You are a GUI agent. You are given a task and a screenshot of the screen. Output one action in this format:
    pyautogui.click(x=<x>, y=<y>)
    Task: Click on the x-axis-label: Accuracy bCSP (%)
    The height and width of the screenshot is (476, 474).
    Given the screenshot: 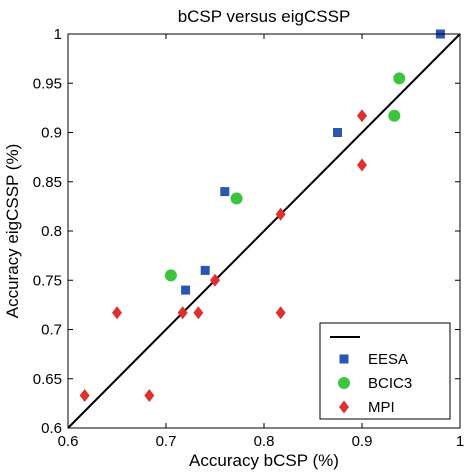 What is the action you would take?
    pyautogui.click(x=264, y=460)
    